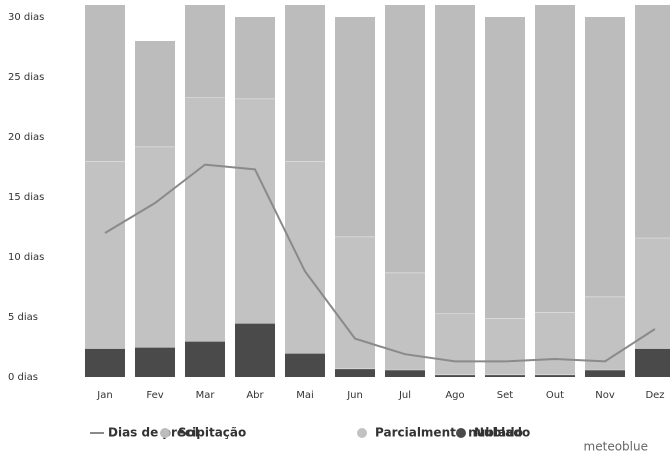  I want to click on x-tick-label: Out, so click(555, 395).